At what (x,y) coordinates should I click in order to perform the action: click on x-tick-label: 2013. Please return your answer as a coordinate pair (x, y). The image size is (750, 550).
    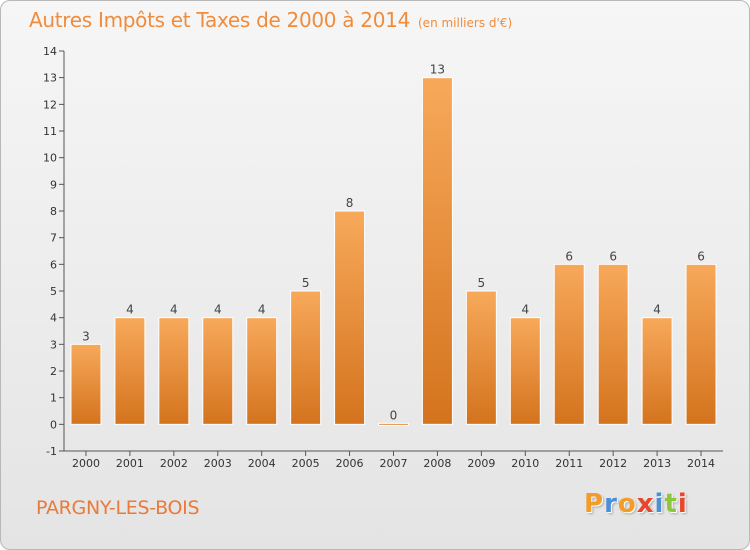
    Looking at the image, I should click on (657, 463).